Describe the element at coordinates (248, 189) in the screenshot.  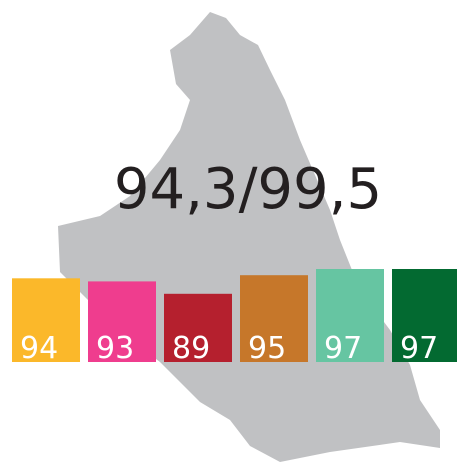
I see `chart-title: 94,3/99,5` at that location.